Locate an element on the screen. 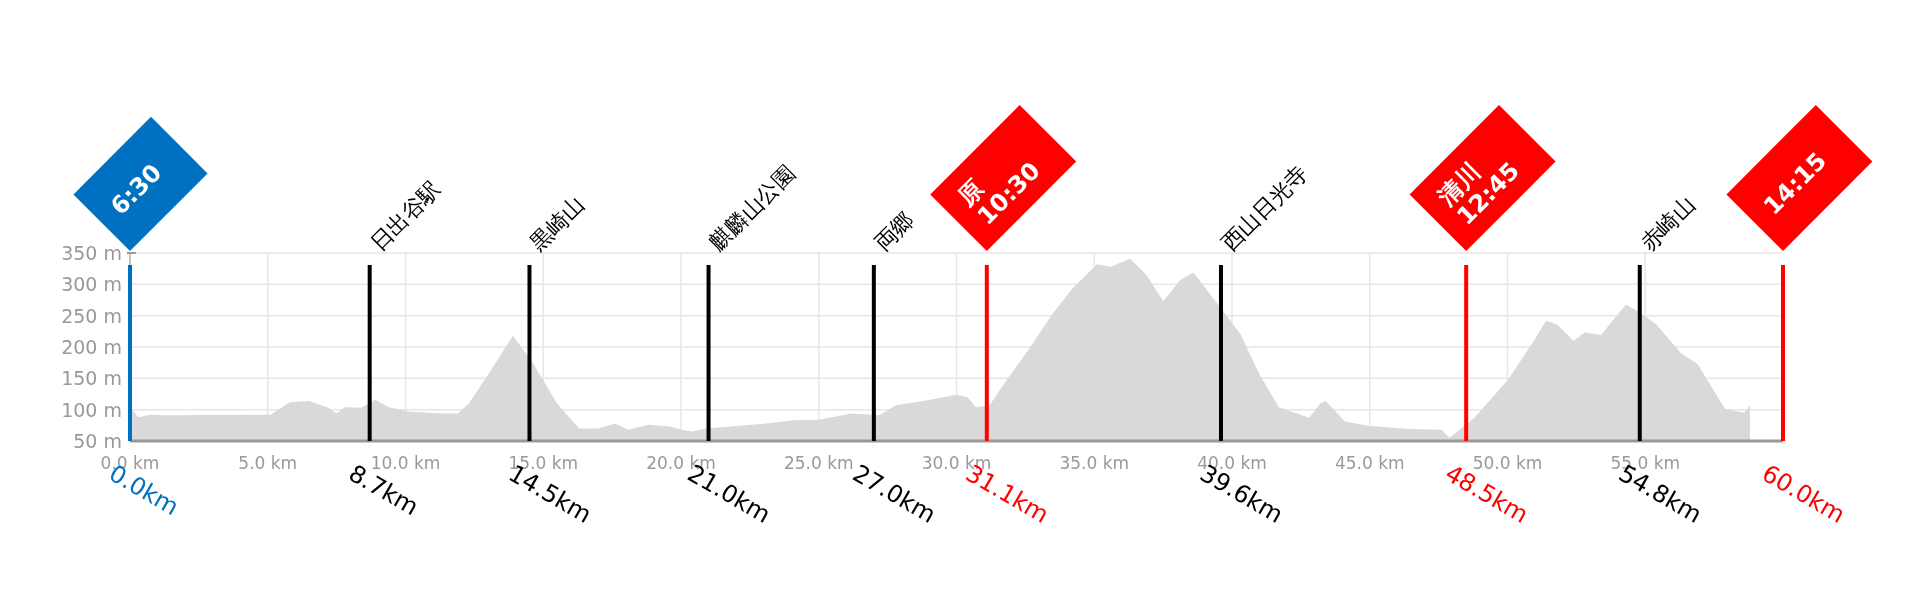 Image resolution: width=1918 pixels, height=601 pixels. y-tick-label: 200 m is located at coordinates (91, 347).